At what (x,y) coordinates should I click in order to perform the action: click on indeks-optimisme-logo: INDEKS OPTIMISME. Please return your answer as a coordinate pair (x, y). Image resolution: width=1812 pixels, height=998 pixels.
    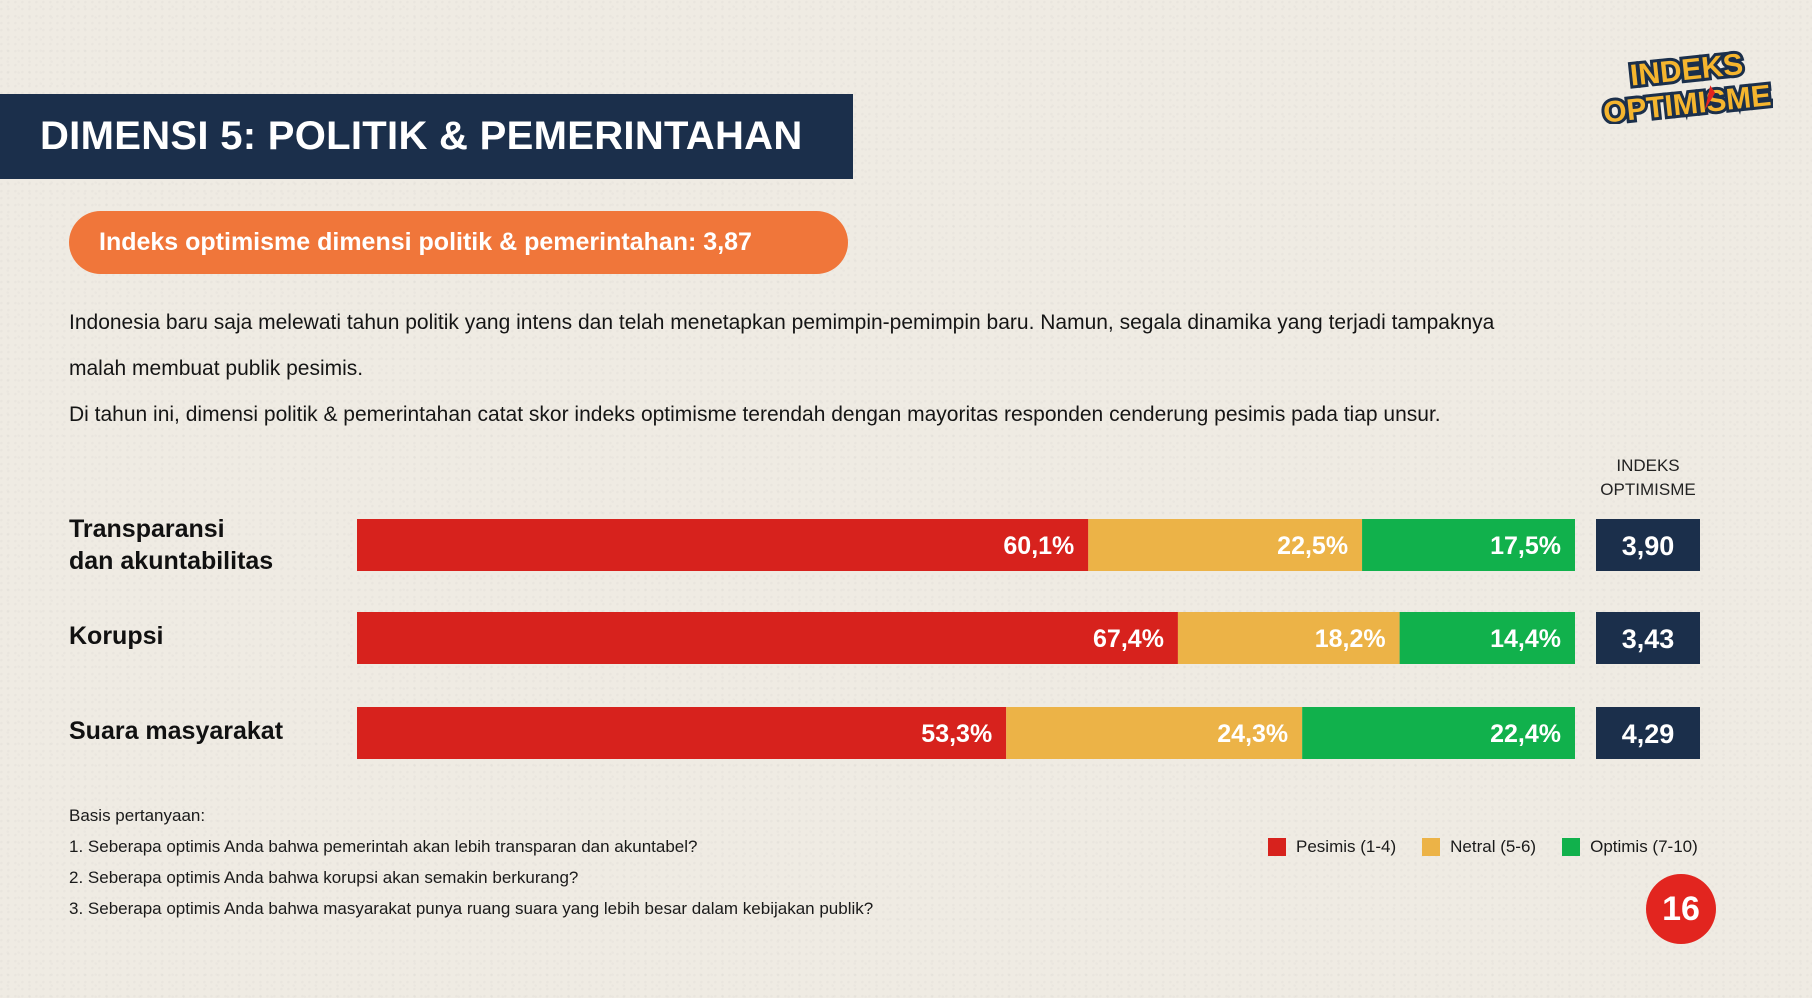
    Looking at the image, I should click on (1686, 84).